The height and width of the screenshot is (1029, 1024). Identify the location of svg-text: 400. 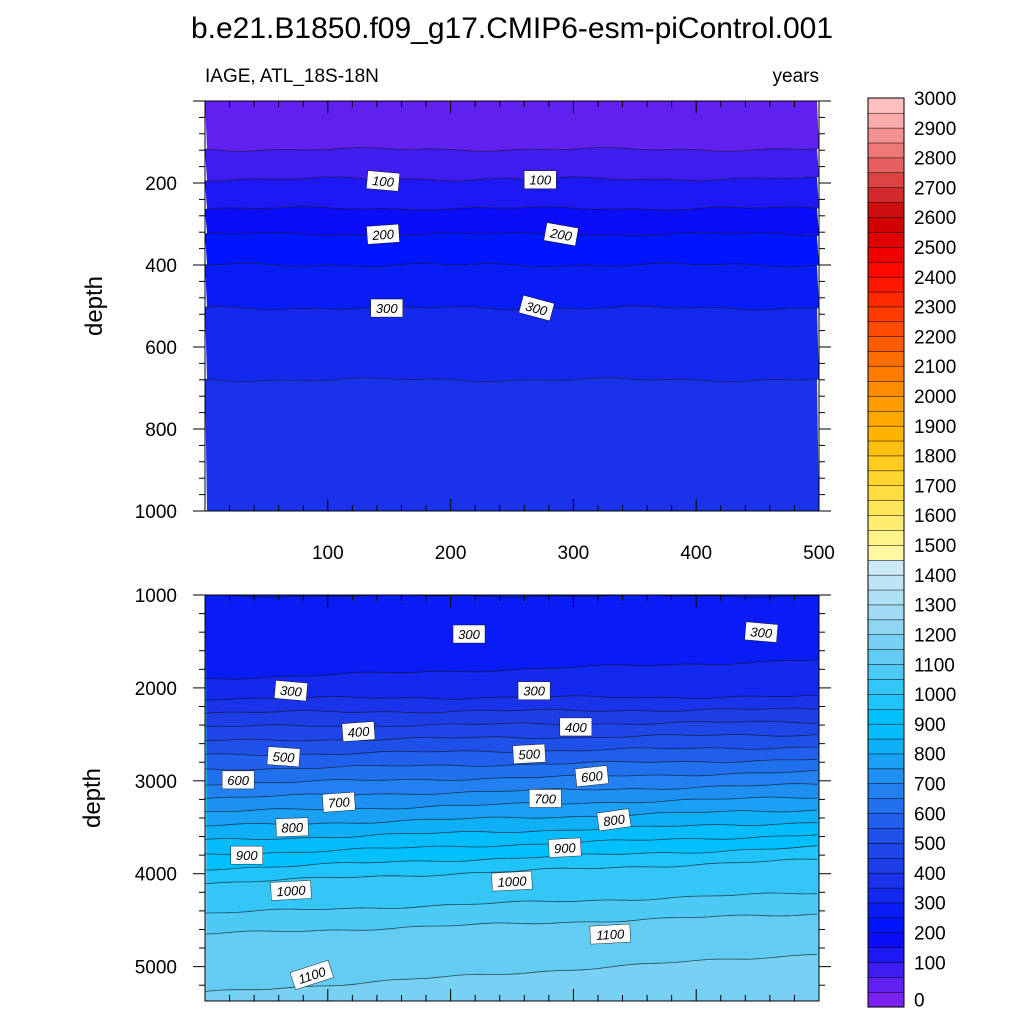
(576, 727).